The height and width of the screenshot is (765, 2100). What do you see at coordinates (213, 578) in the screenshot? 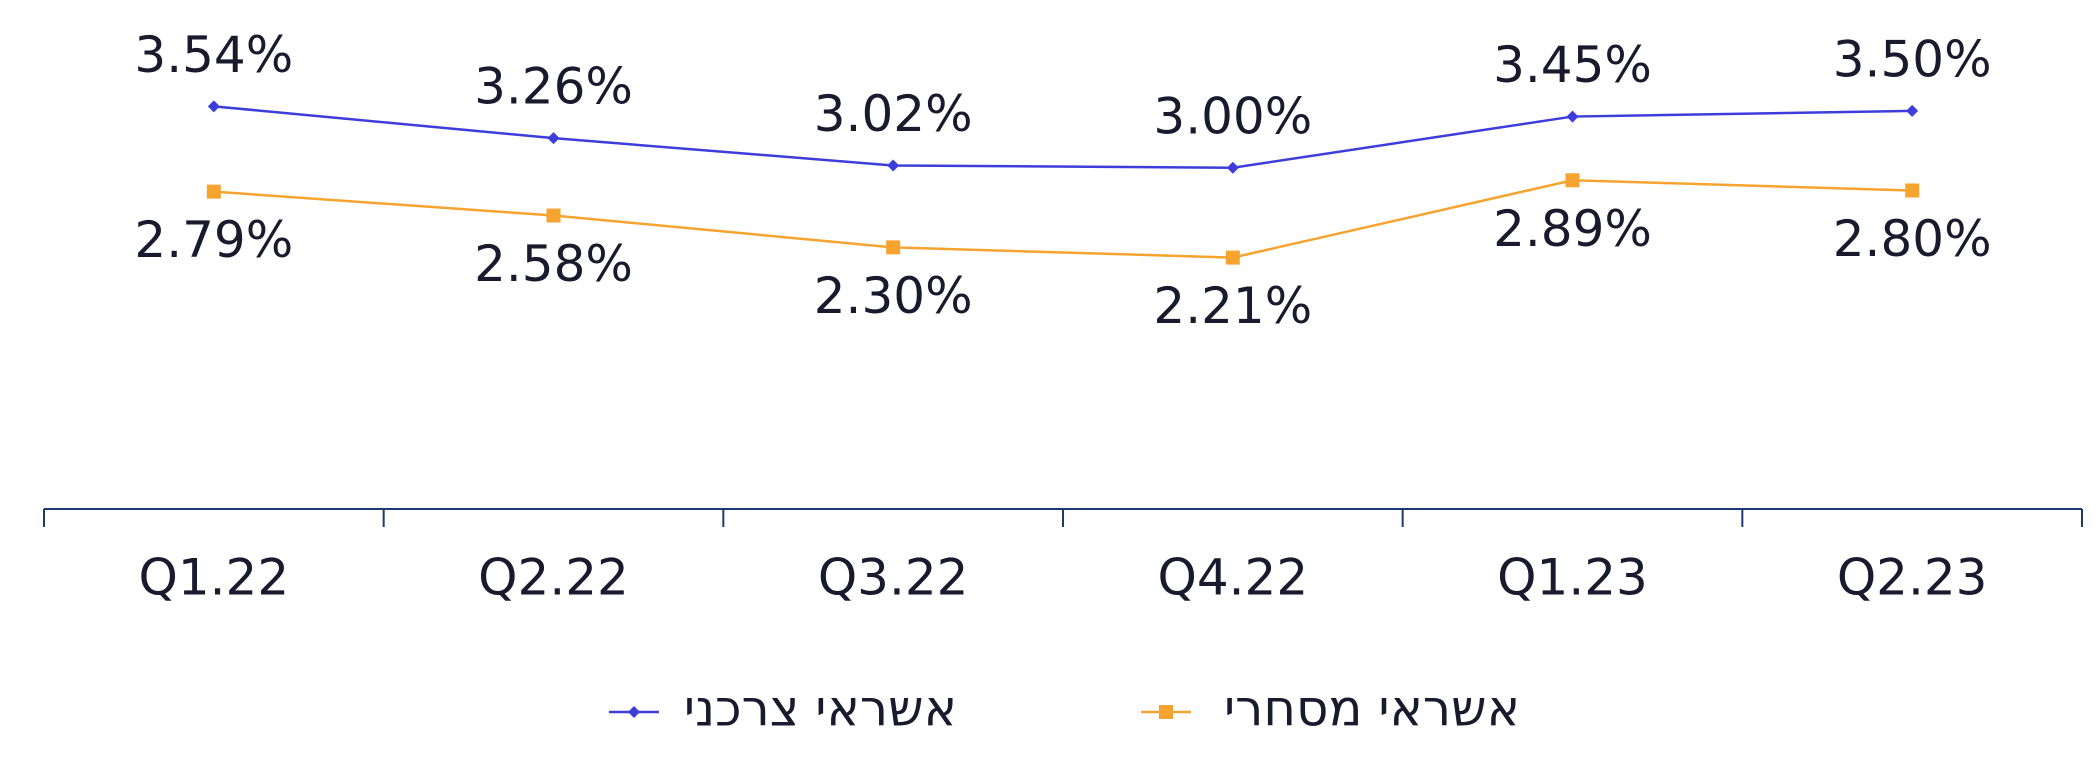
I see `x-tick-label: Q1.22` at bounding box center [213, 578].